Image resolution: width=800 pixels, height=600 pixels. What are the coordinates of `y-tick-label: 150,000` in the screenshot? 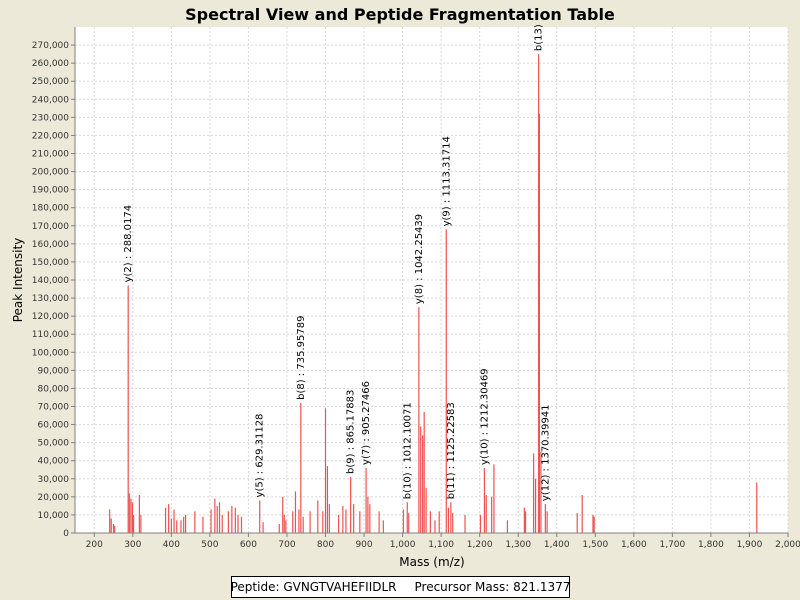 It's located at (50, 263).